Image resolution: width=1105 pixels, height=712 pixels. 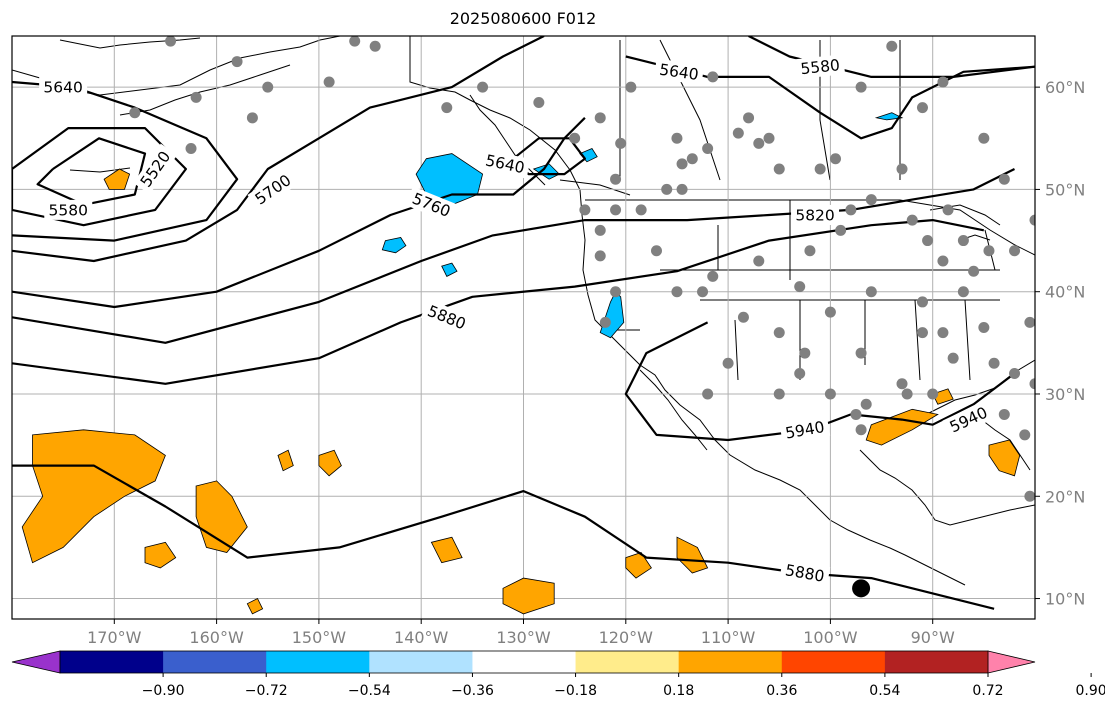 What do you see at coordinates (1065, 87) in the screenshot?
I see `lat-label: 60°N` at bounding box center [1065, 87].